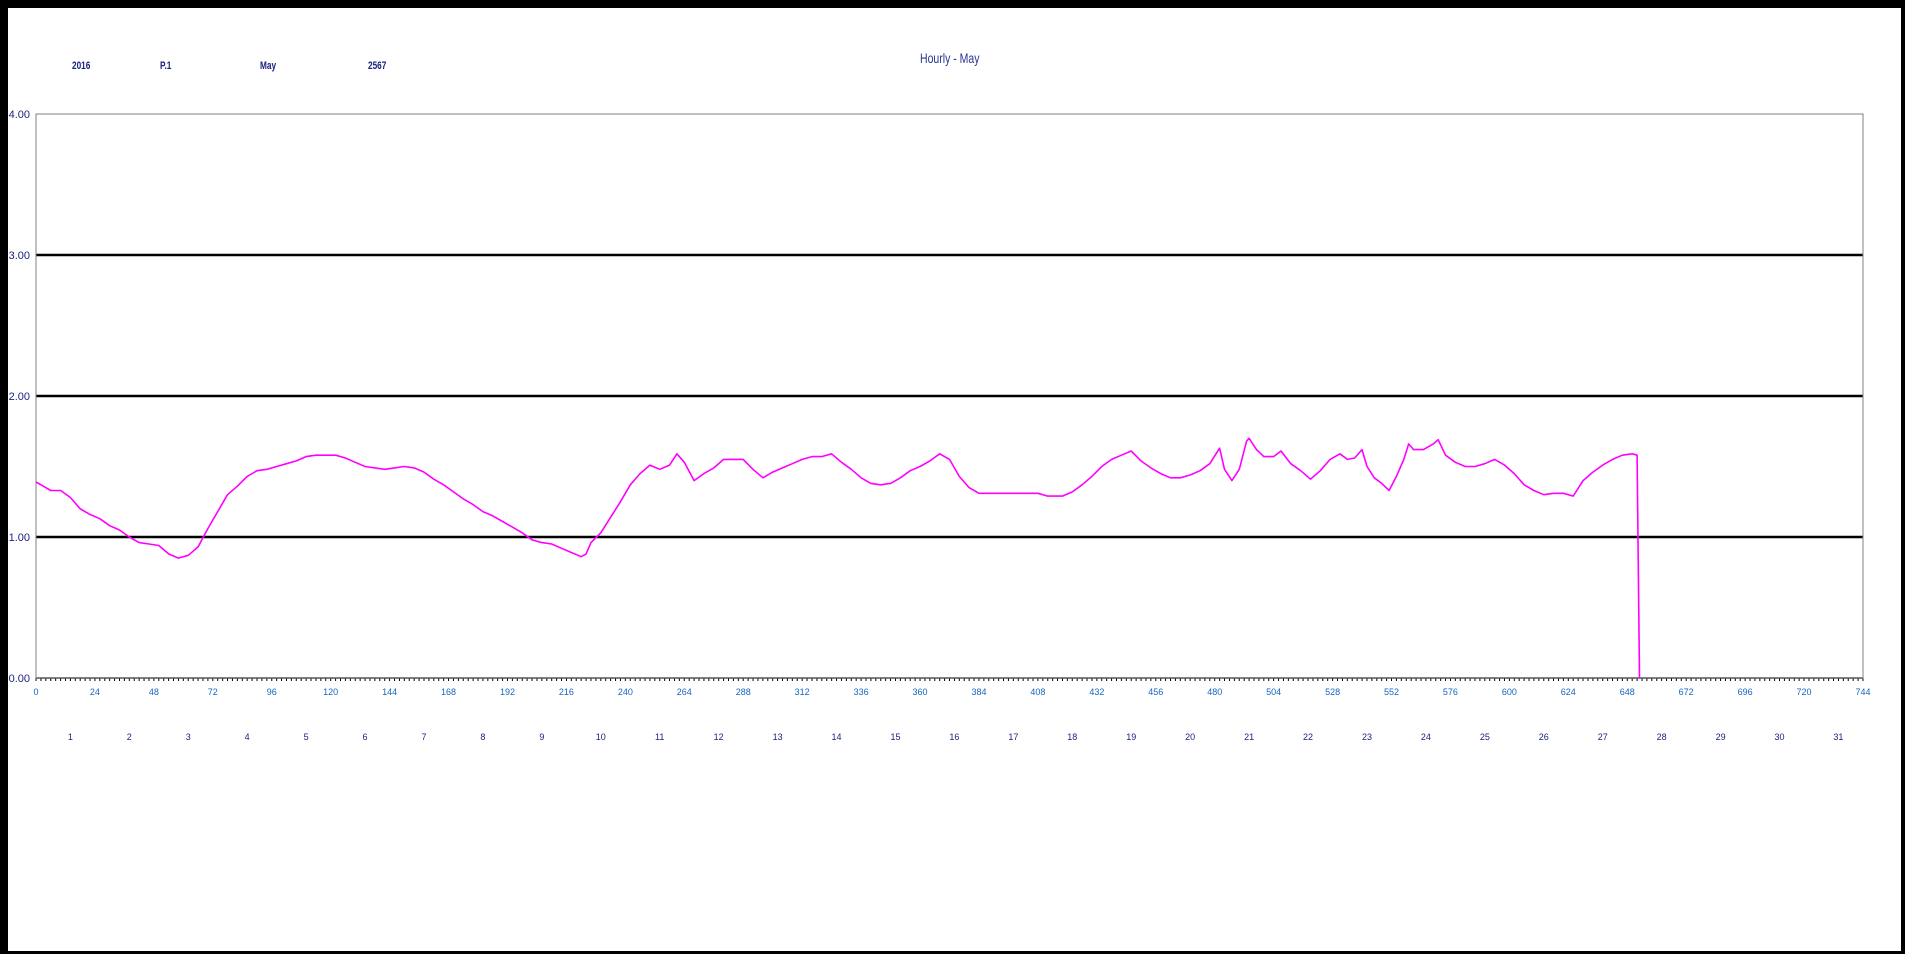  I want to click on y-tick-label: 3.00, so click(19, 256).